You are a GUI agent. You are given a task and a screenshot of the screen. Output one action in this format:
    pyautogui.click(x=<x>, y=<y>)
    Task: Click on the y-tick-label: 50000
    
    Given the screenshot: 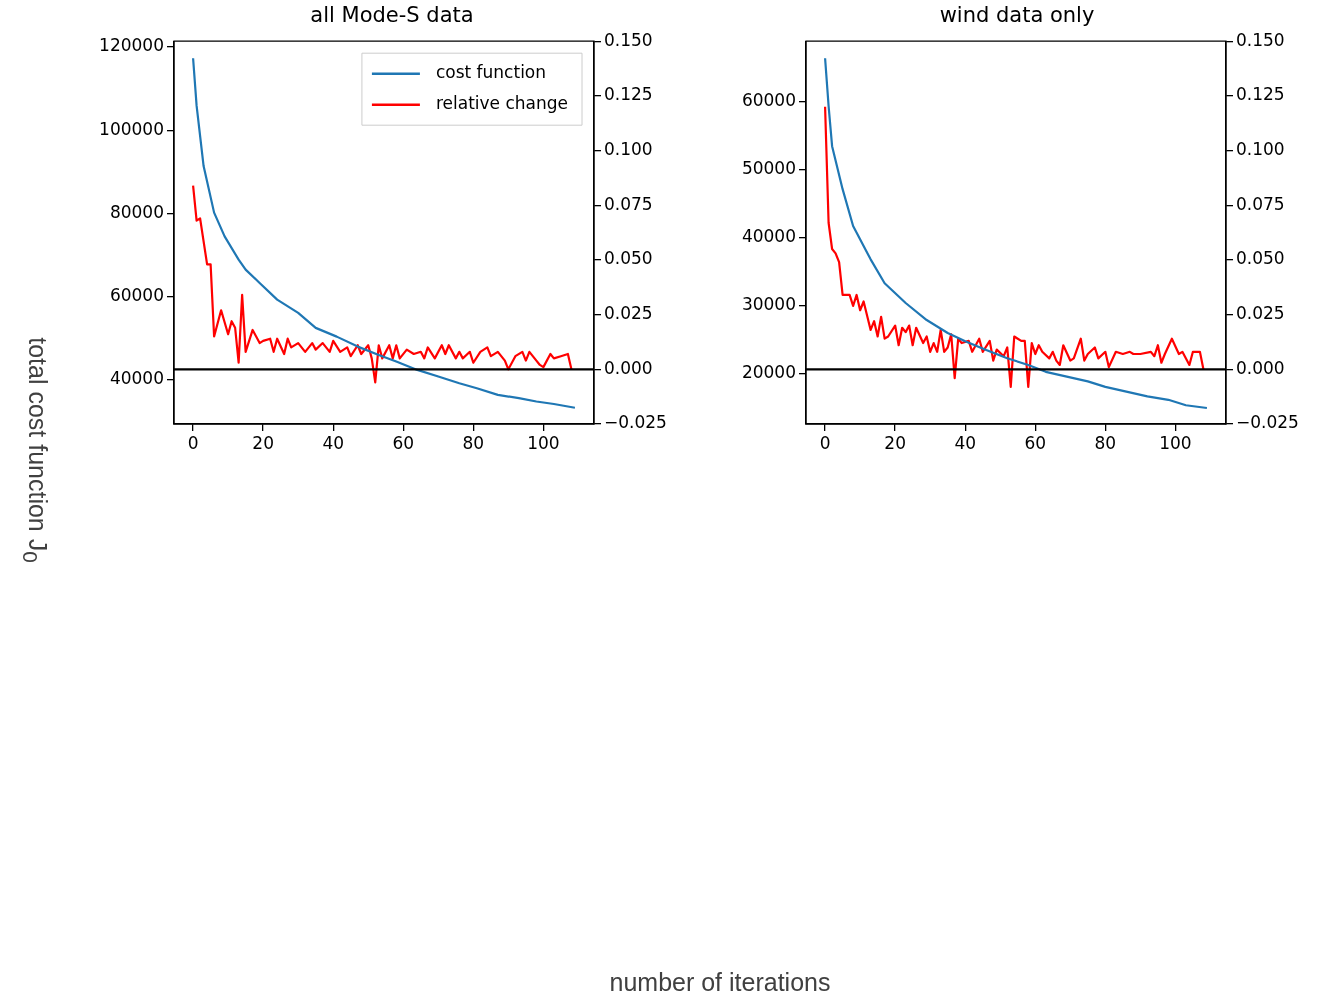 What is the action you would take?
    pyautogui.click(x=768, y=167)
    